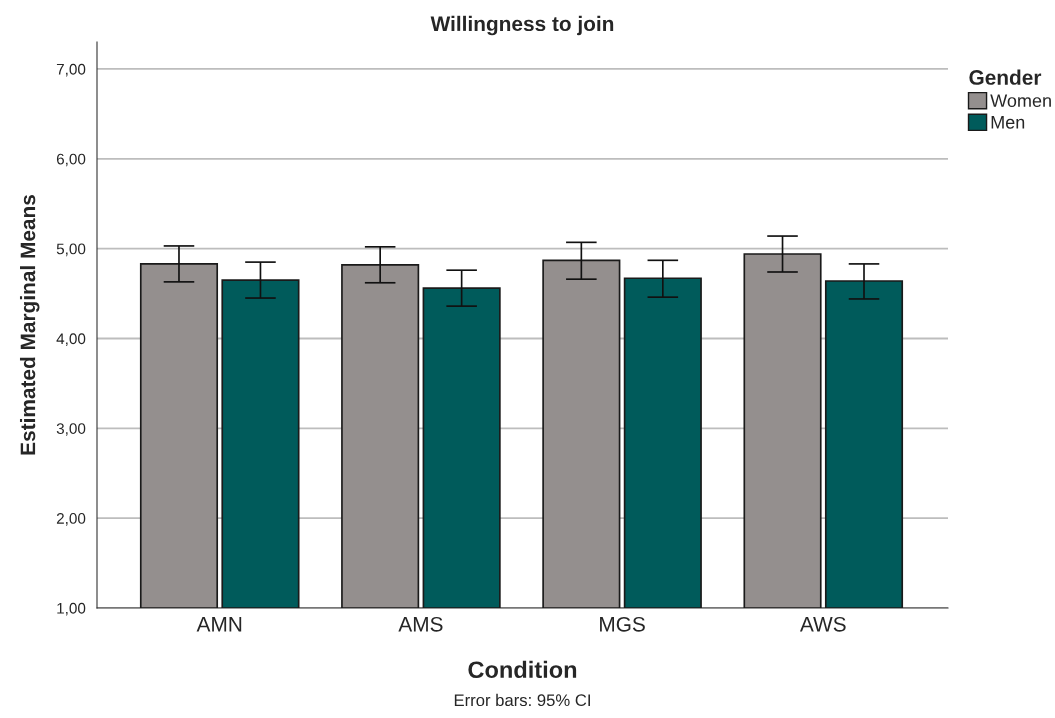  Describe the element at coordinates (71, 250) in the screenshot. I see `y-tick-label: 5,00` at that location.